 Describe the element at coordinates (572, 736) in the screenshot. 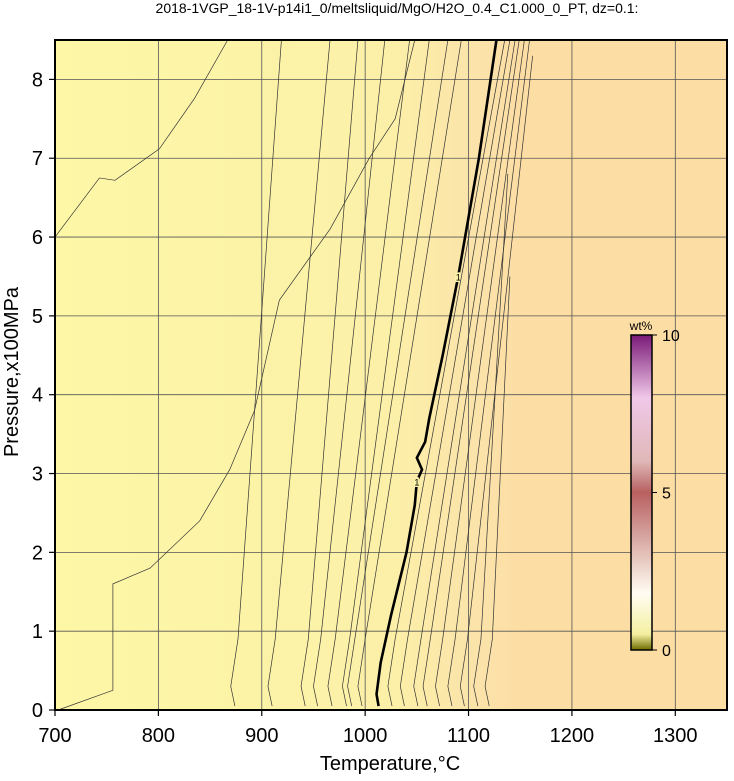

I see `x-tick-label: 1200` at that location.